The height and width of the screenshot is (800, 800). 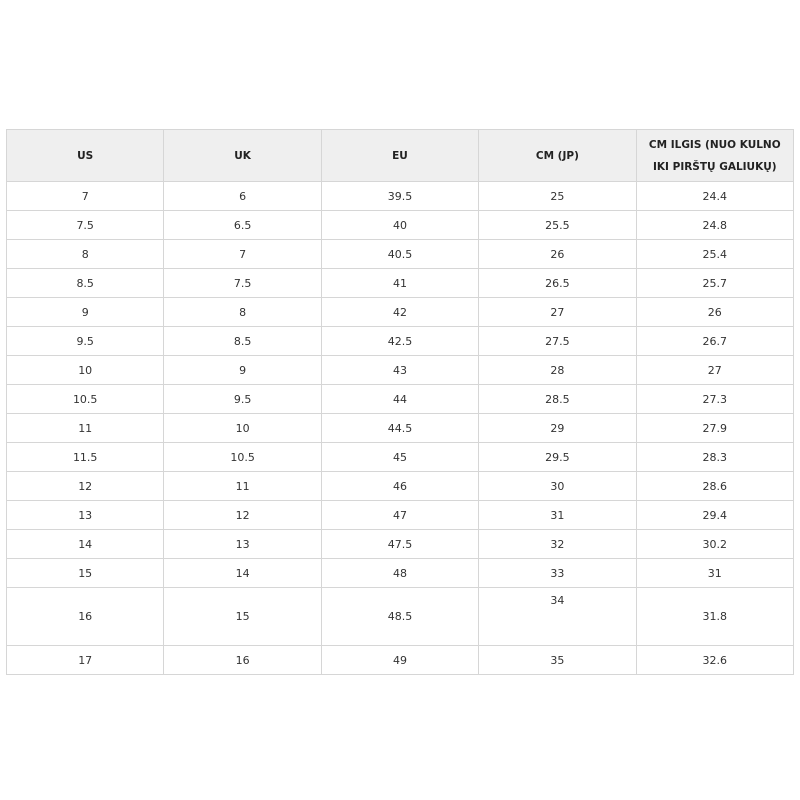 What do you see at coordinates (85, 428) in the screenshot?
I see `cell-us: 11` at bounding box center [85, 428].